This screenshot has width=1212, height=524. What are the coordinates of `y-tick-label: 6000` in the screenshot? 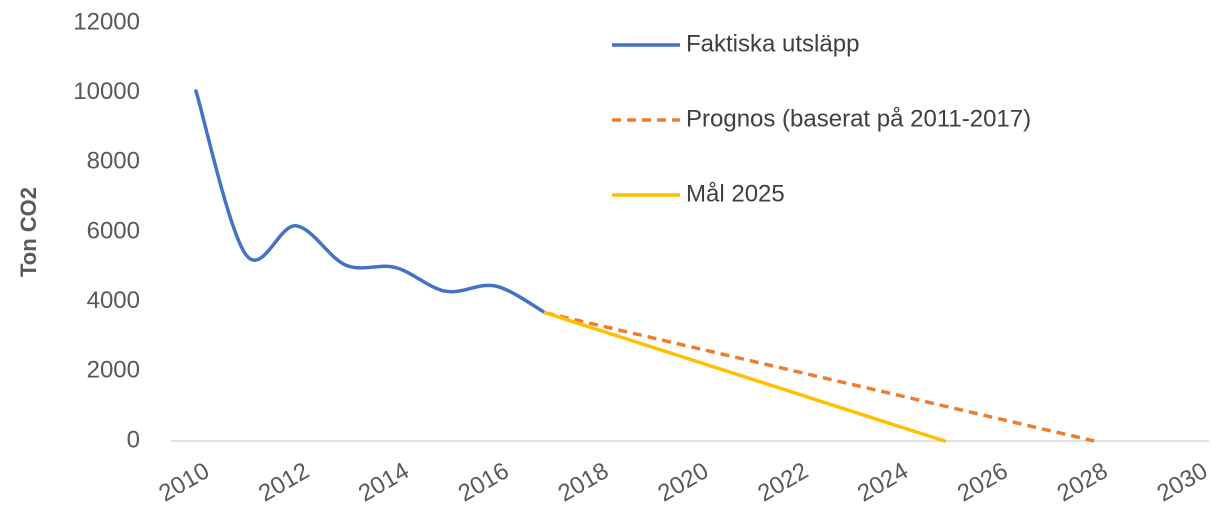 It's located at (113, 230).